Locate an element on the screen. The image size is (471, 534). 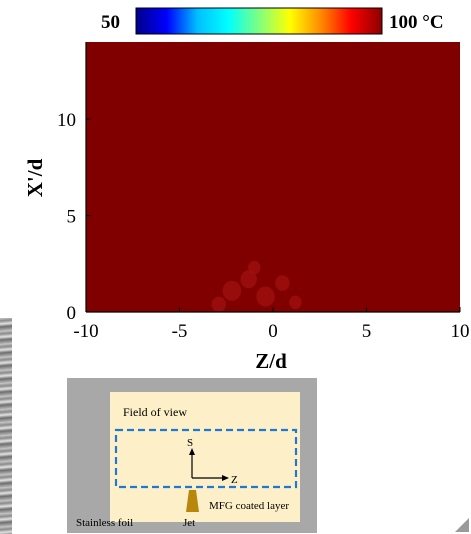
x-tick-label: -5 is located at coordinates (180, 331).